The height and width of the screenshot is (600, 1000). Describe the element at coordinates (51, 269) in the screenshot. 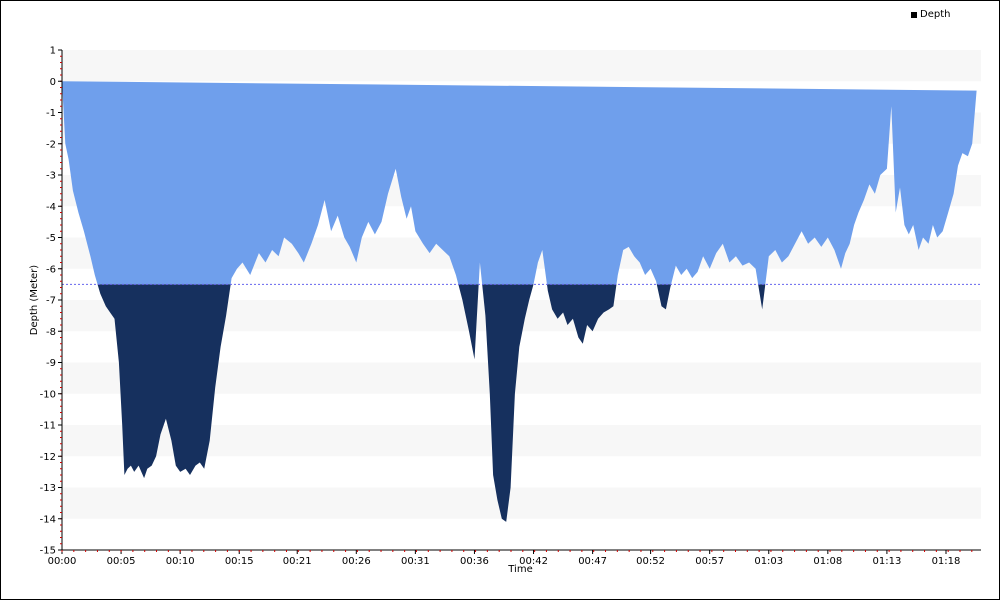

I see `y-tick-label: -6` at that location.